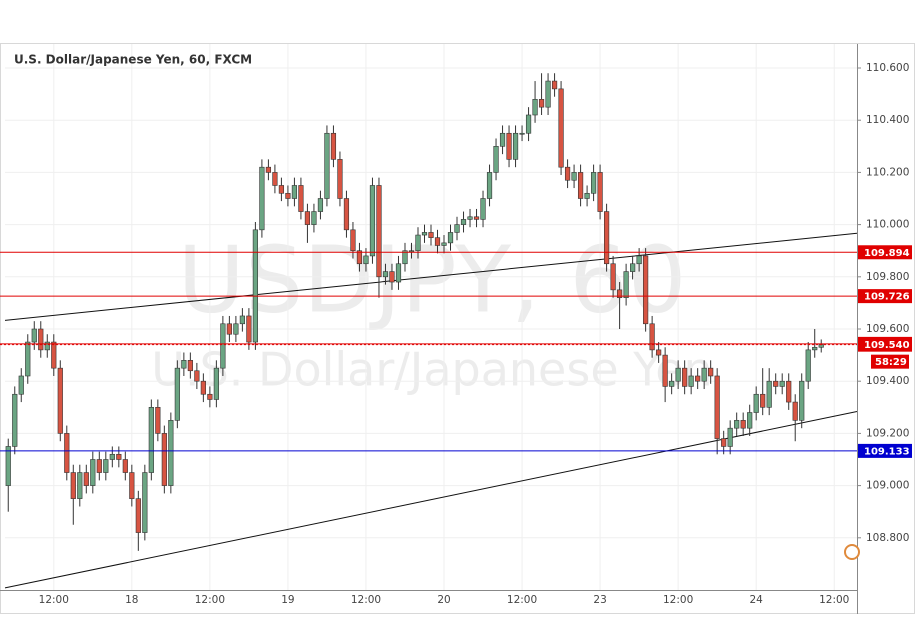  I want to click on level-label: 109.894, so click(887, 253).